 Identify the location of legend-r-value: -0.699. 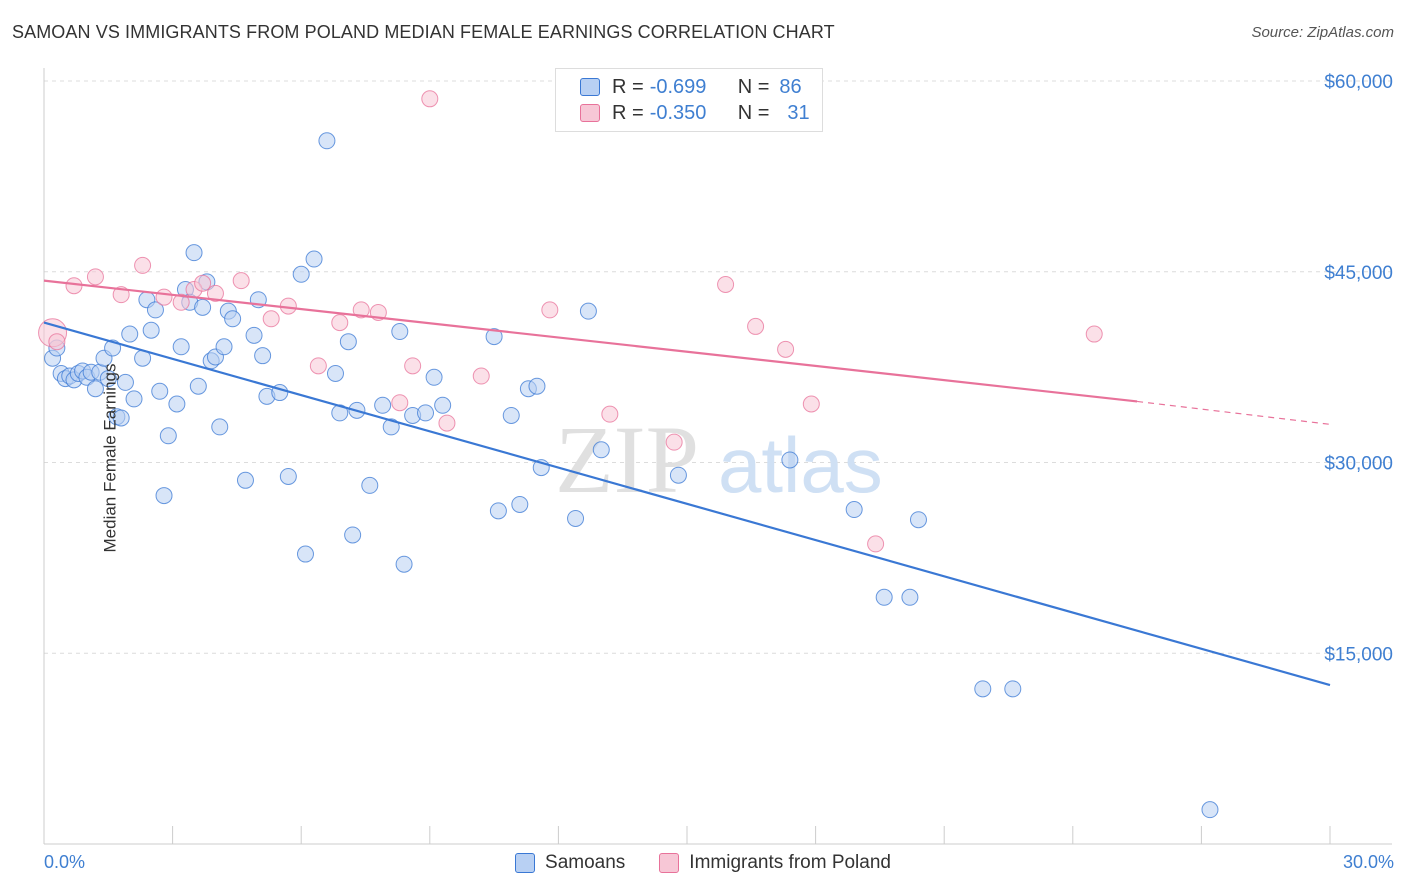
(678, 86).